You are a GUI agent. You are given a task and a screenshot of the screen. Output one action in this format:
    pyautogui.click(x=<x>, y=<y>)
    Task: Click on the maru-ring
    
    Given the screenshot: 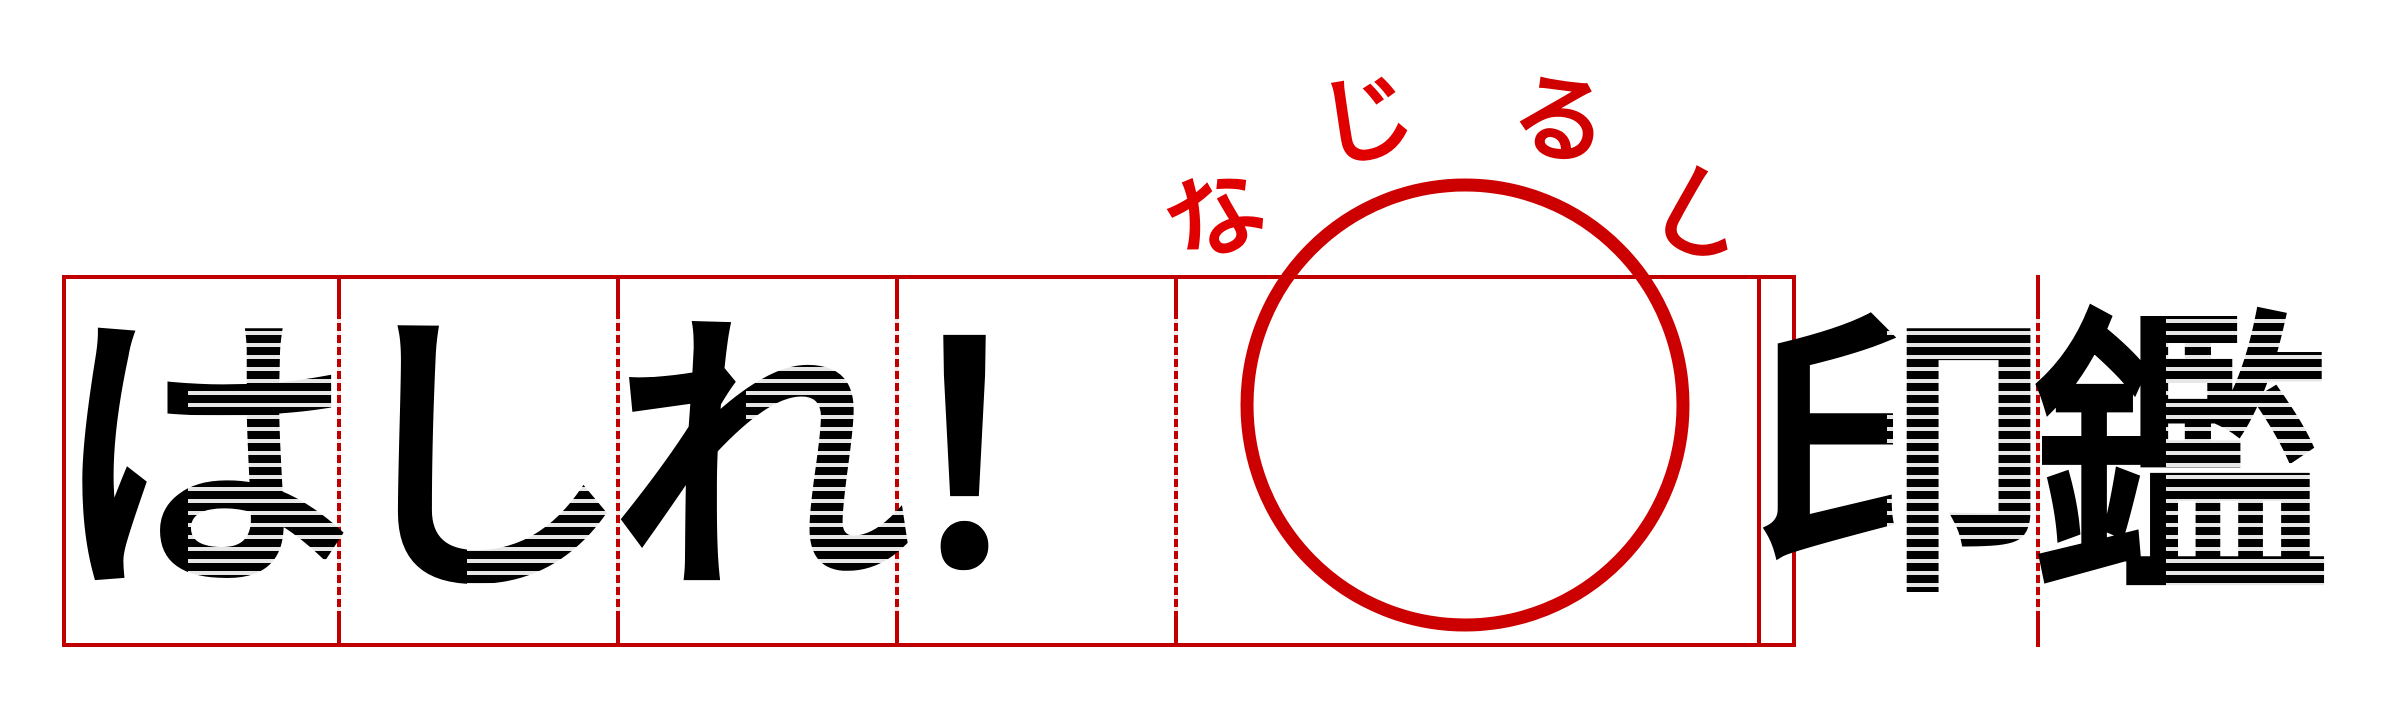 What is the action you would take?
    pyautogui.click(x=1465, y=405)
    